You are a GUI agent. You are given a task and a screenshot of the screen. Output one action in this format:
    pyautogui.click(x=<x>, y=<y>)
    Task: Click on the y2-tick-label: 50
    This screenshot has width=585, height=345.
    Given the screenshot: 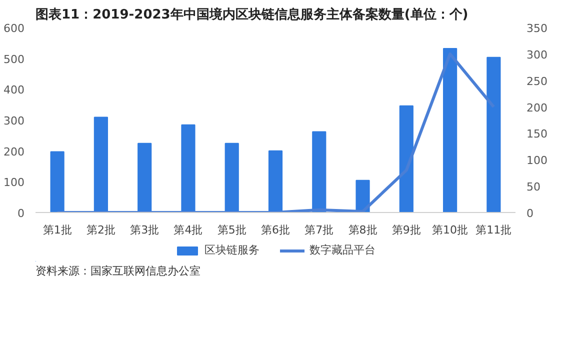 What is the action you would take?
    pyautogui.click(x=533, y=187)
    